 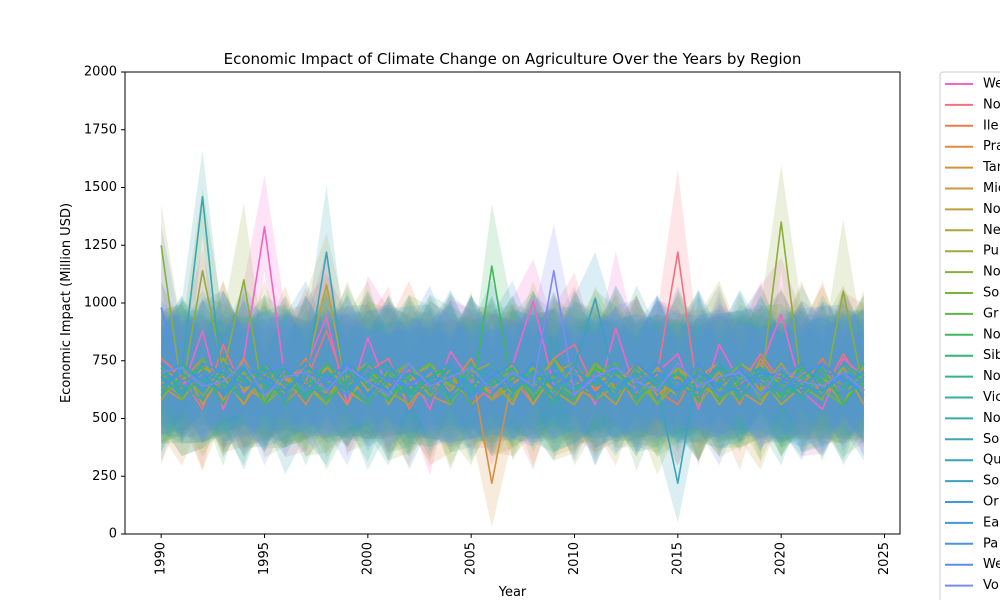 What do you see at coordinates (100, 187) in the screenshot?
I see `y-tick-label: 1500` at bounding box center [100, 187].